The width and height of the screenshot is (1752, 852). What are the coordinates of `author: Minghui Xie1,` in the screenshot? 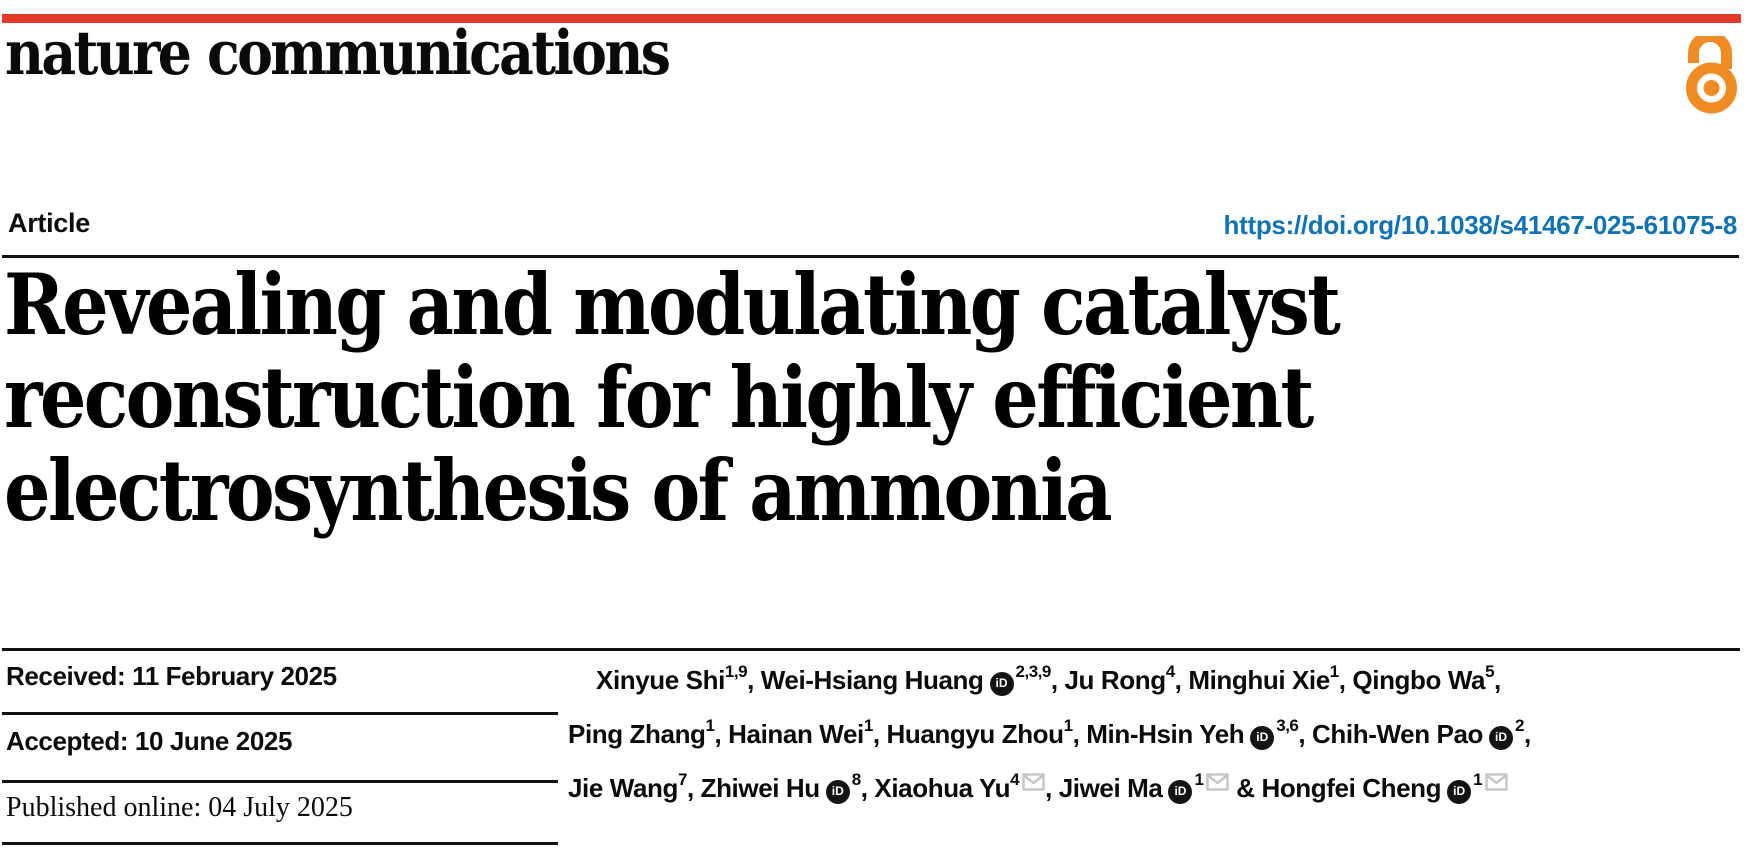 It's located at (1270, 678).